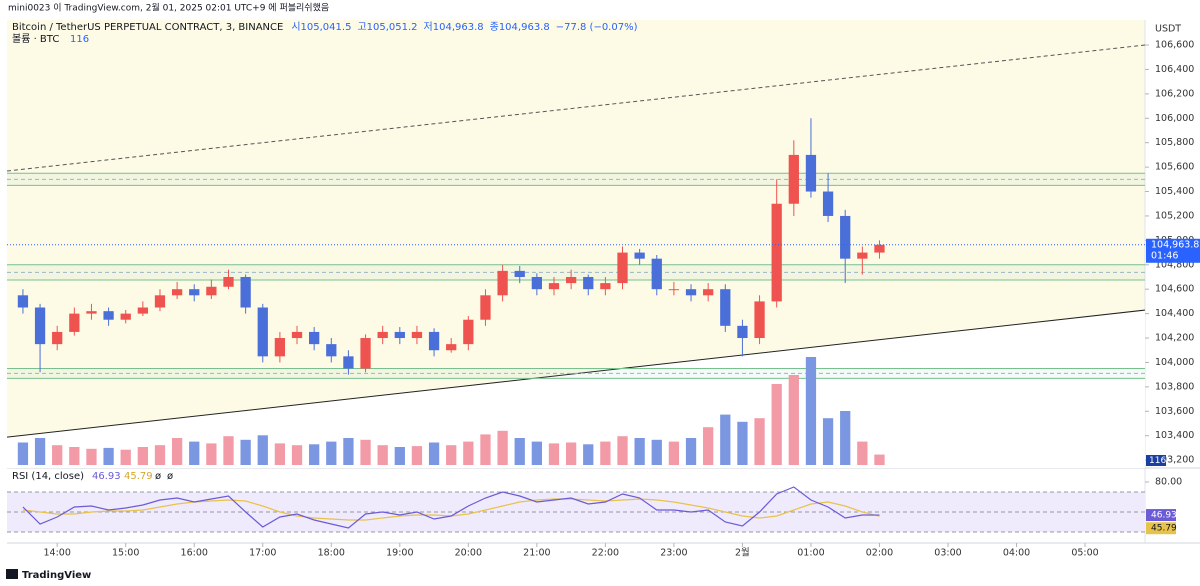 The height and width of the screenshot is (586, 1200). I want to click on y-tick-label: 104,200, so click(1174, 338).